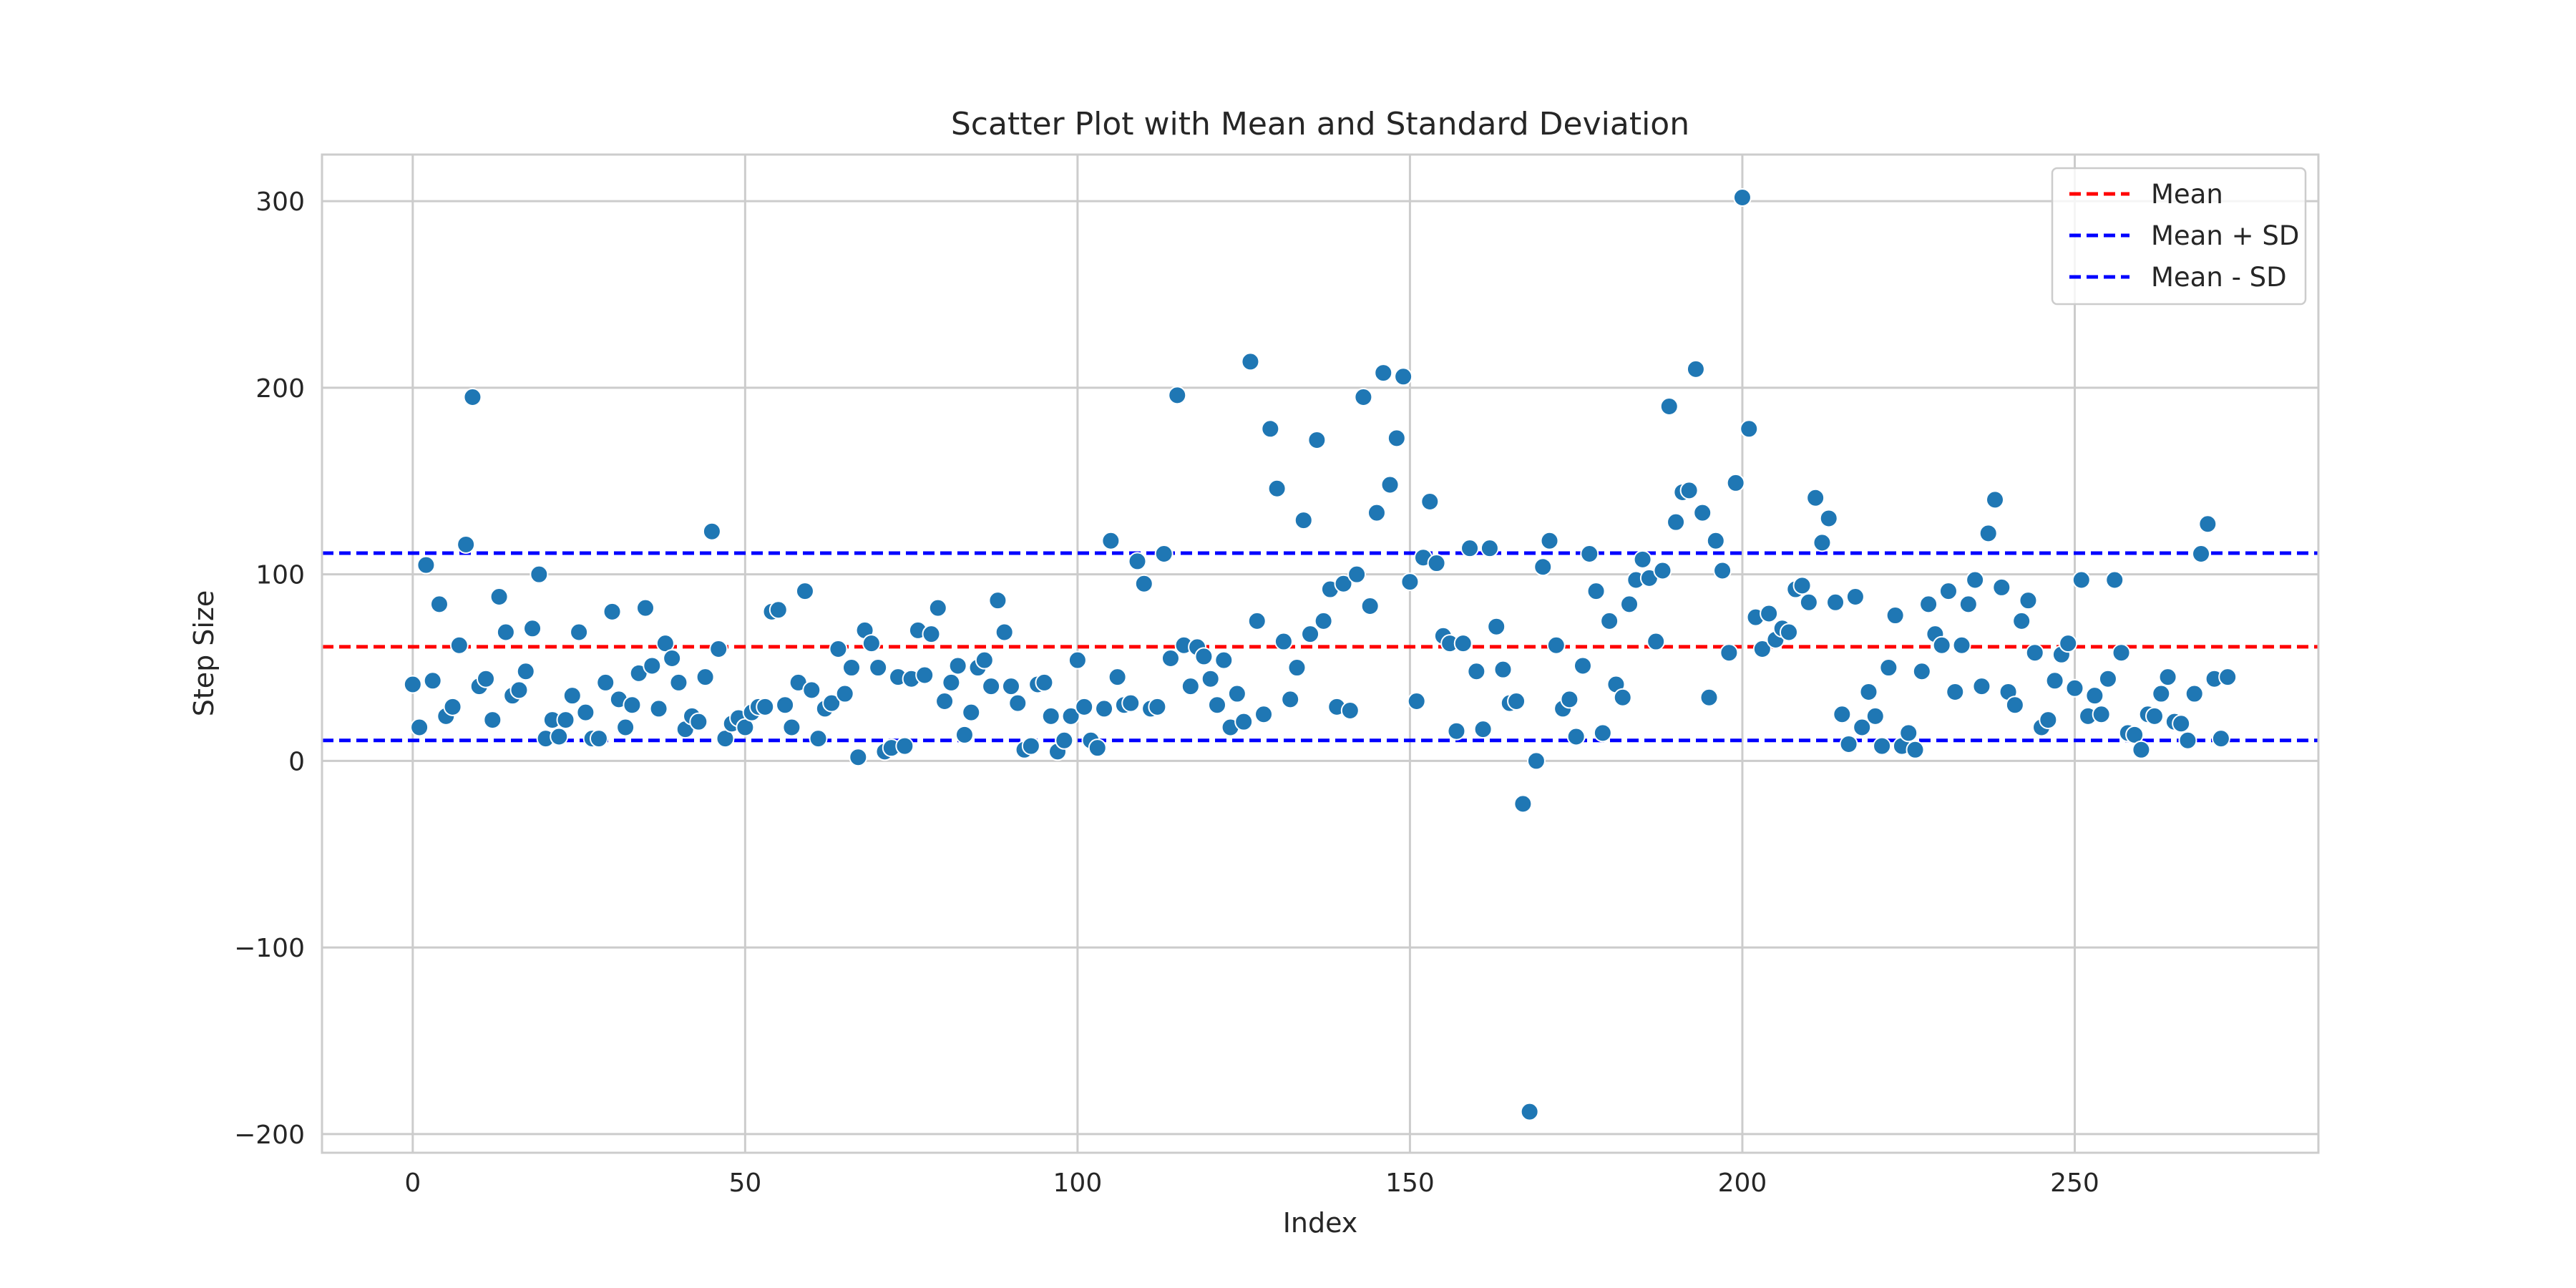 The height and width of the screenshot is (1288, 2576). Describe the element at coordinates (269, 948) in the screenshot. I see `y-tick-label: −100` at that location.